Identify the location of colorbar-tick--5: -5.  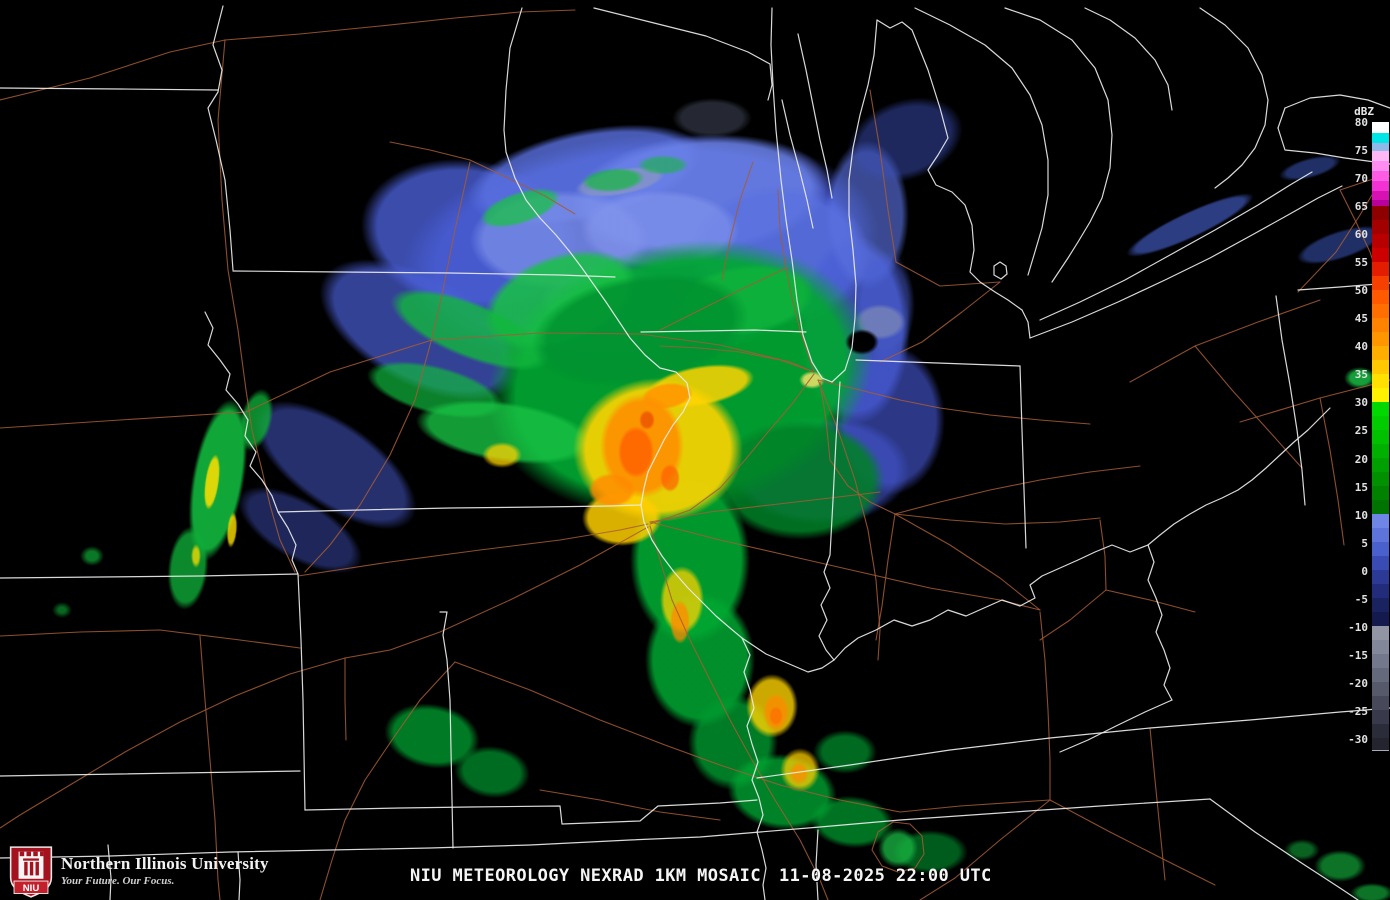
(1361, 599).